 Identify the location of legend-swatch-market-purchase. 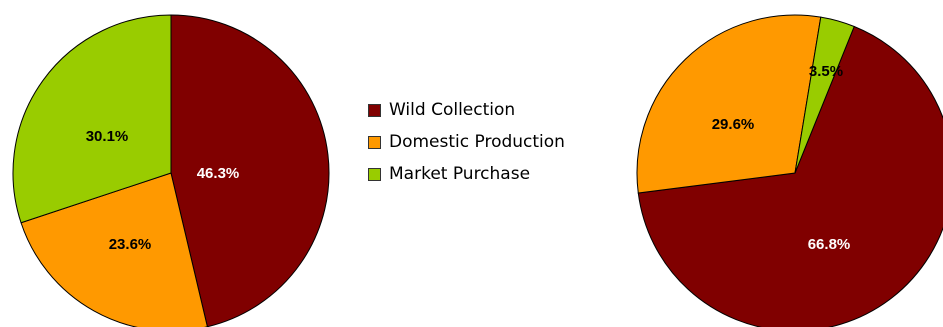
(374, 174).